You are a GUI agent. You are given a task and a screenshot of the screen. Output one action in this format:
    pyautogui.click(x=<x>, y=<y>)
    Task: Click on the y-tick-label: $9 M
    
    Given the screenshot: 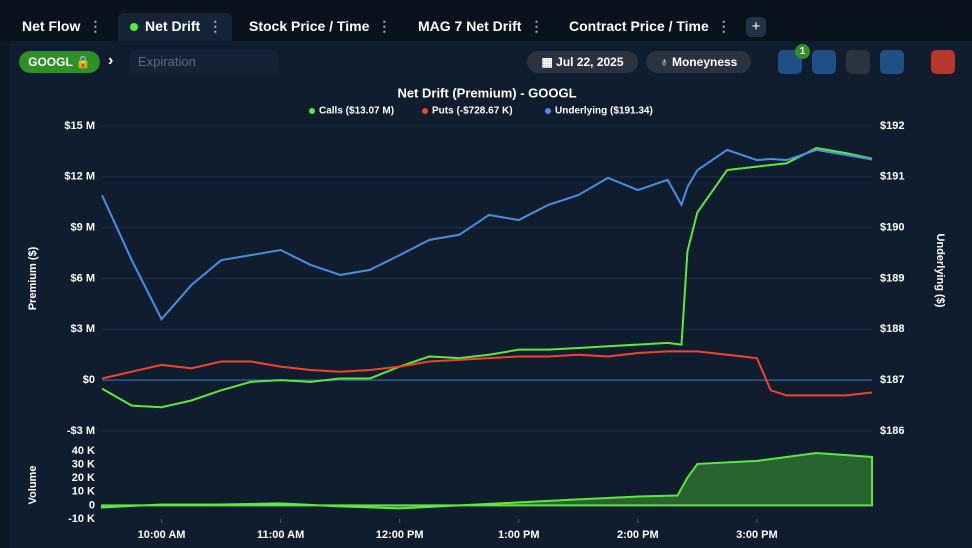 What is the action you would take?
    pyautogui.click(x=83, y=228)
    